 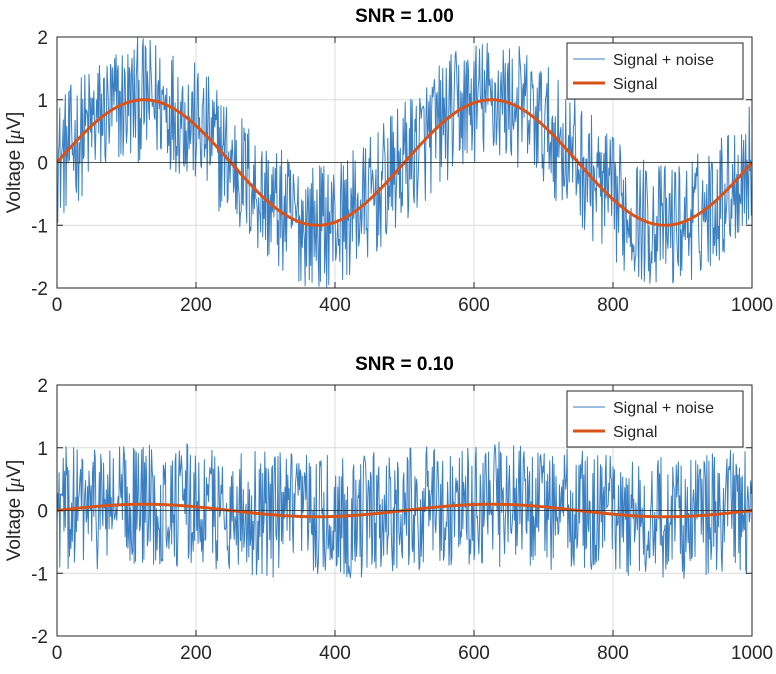 I want to click on chart-title: SNR = 0.10, so click(x=404, y=364).